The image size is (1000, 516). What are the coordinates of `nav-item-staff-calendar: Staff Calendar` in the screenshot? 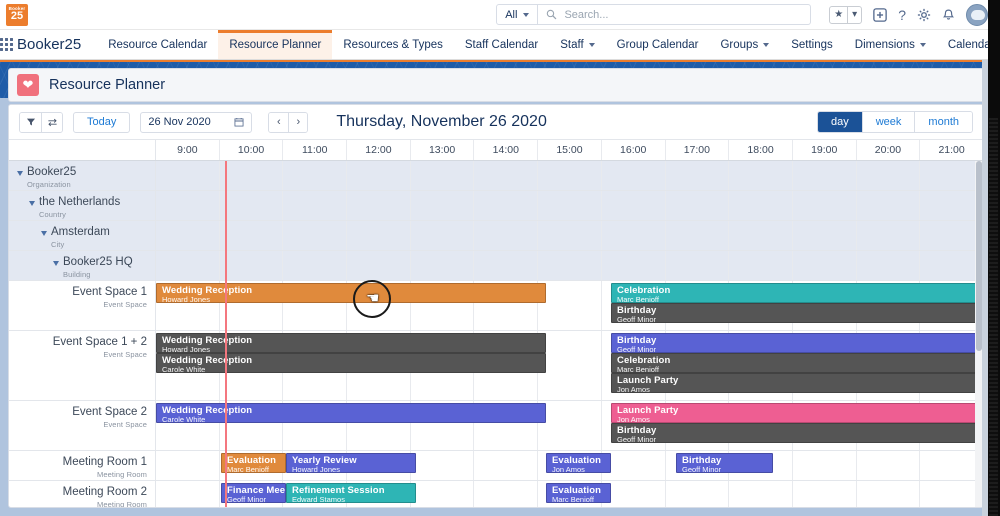 It's located at (501, 44).